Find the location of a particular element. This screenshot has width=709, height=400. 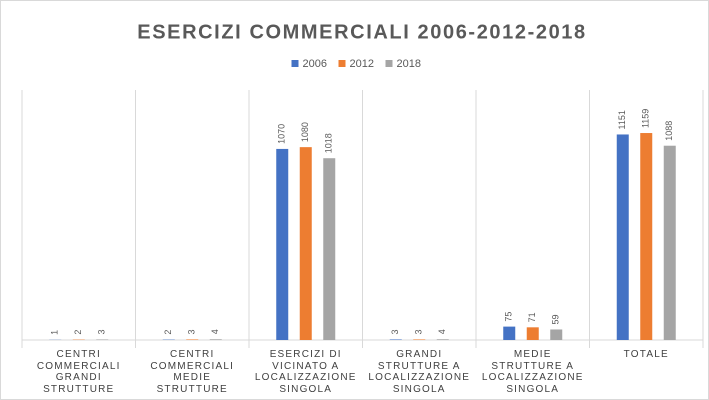

data-label: 75 is located at coordinates (509, 317).